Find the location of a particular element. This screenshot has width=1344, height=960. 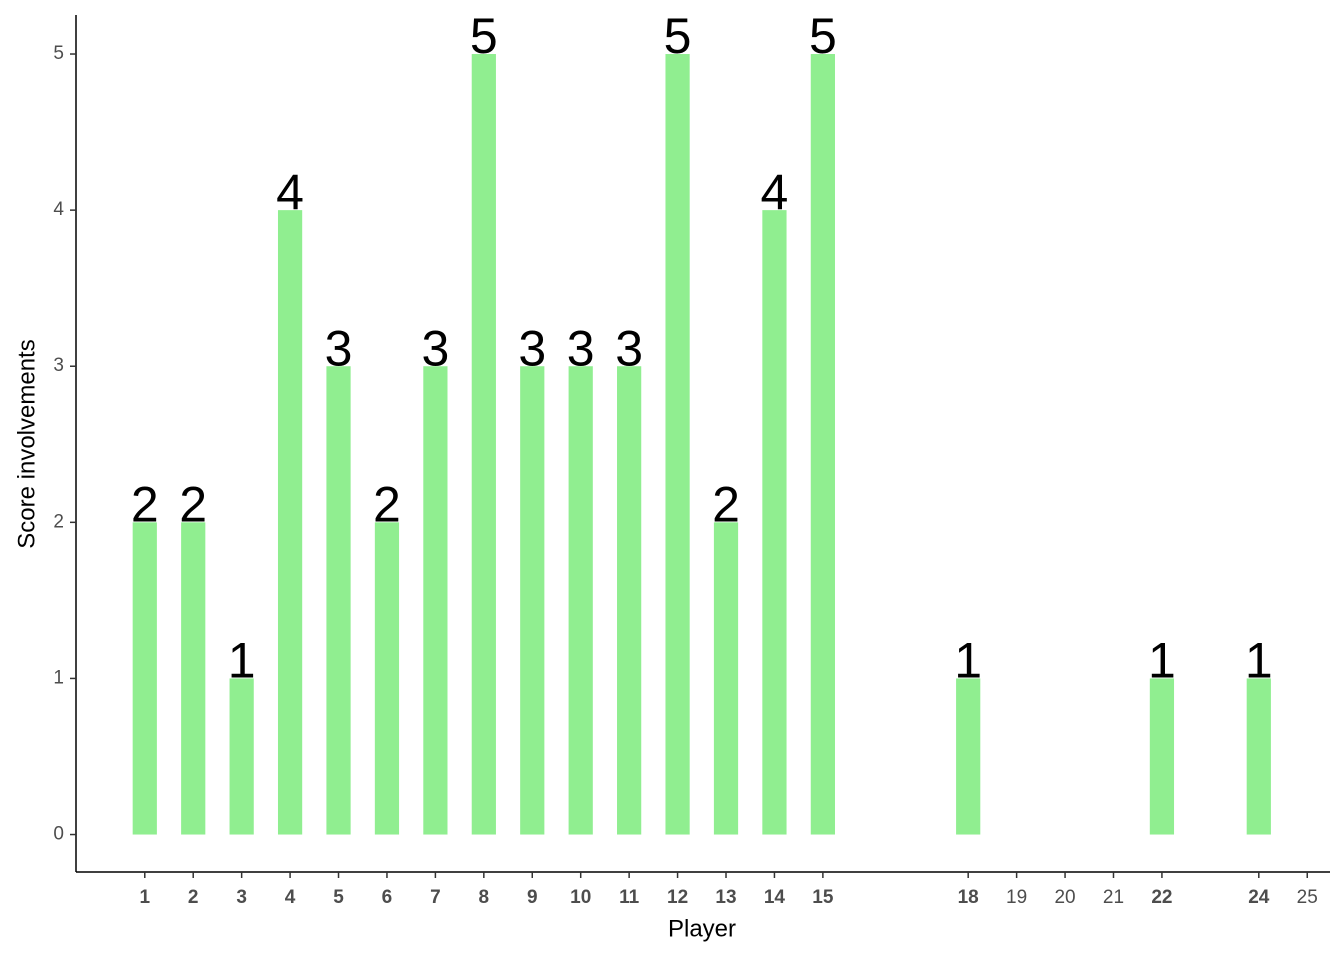

y-tick-label: 1 is located at coordinates (58, 677).